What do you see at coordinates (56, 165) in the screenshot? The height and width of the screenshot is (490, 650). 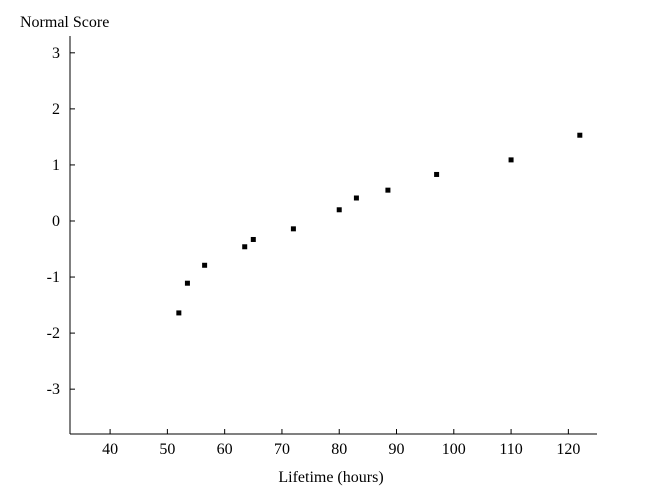 I see `y-tick-label: 1` at bounding box center [56, 165].